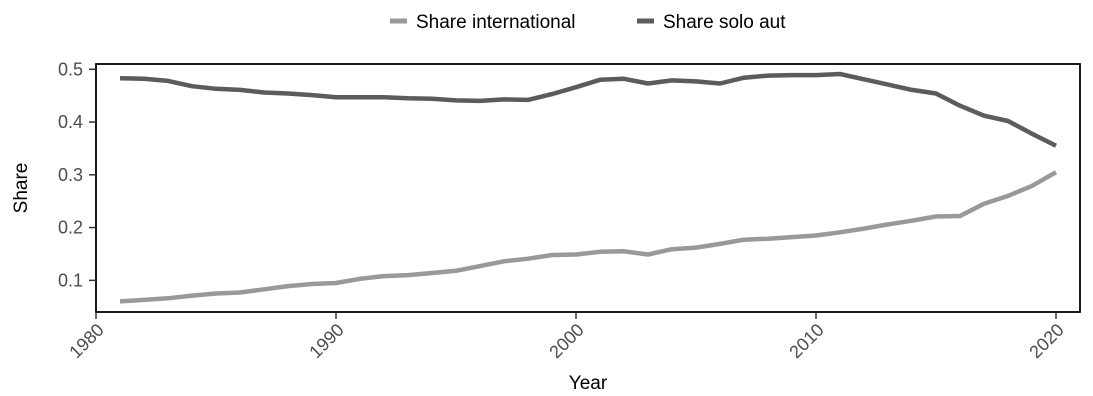 This screenshot has height=396, width=1093. Describe the element at coordinates (566, 341) in the screenshot. I see `x-tick-label: 2000` at that location.